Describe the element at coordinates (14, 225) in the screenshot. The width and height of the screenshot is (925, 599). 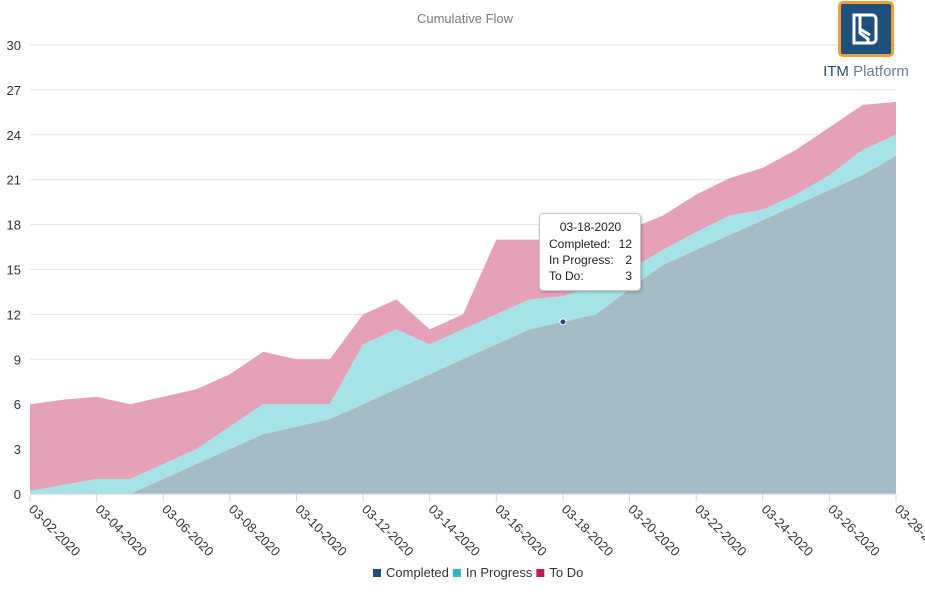
I see `y-tick-label: 18` at that location.